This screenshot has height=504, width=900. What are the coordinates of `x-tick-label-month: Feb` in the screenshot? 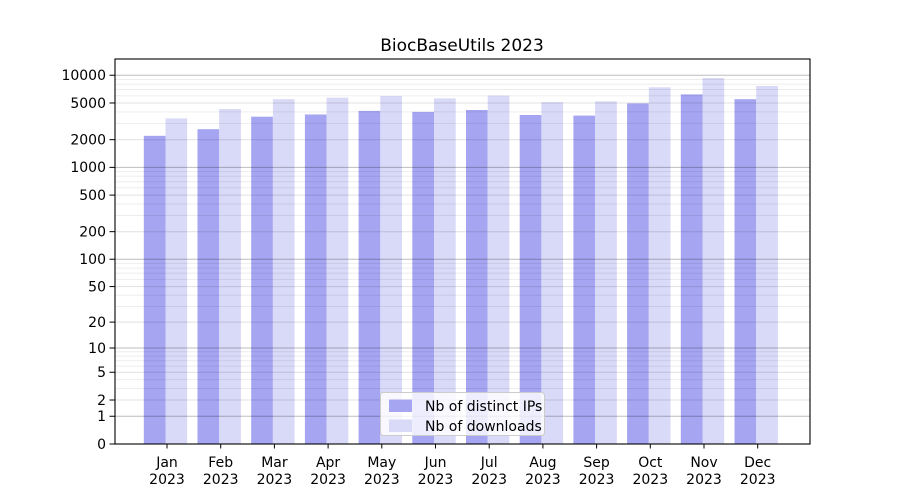 It's located at (220, 463).